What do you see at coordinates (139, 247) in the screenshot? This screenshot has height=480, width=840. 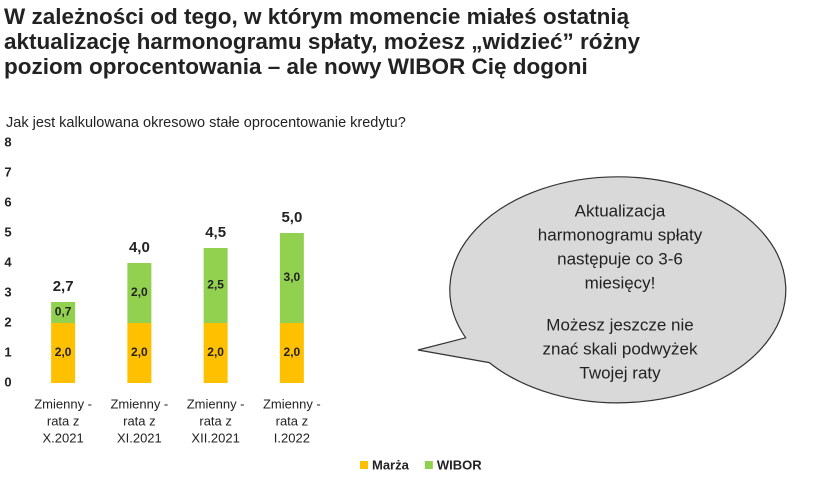 I see `total-label: 4,0` at bounding box center [139, 247].